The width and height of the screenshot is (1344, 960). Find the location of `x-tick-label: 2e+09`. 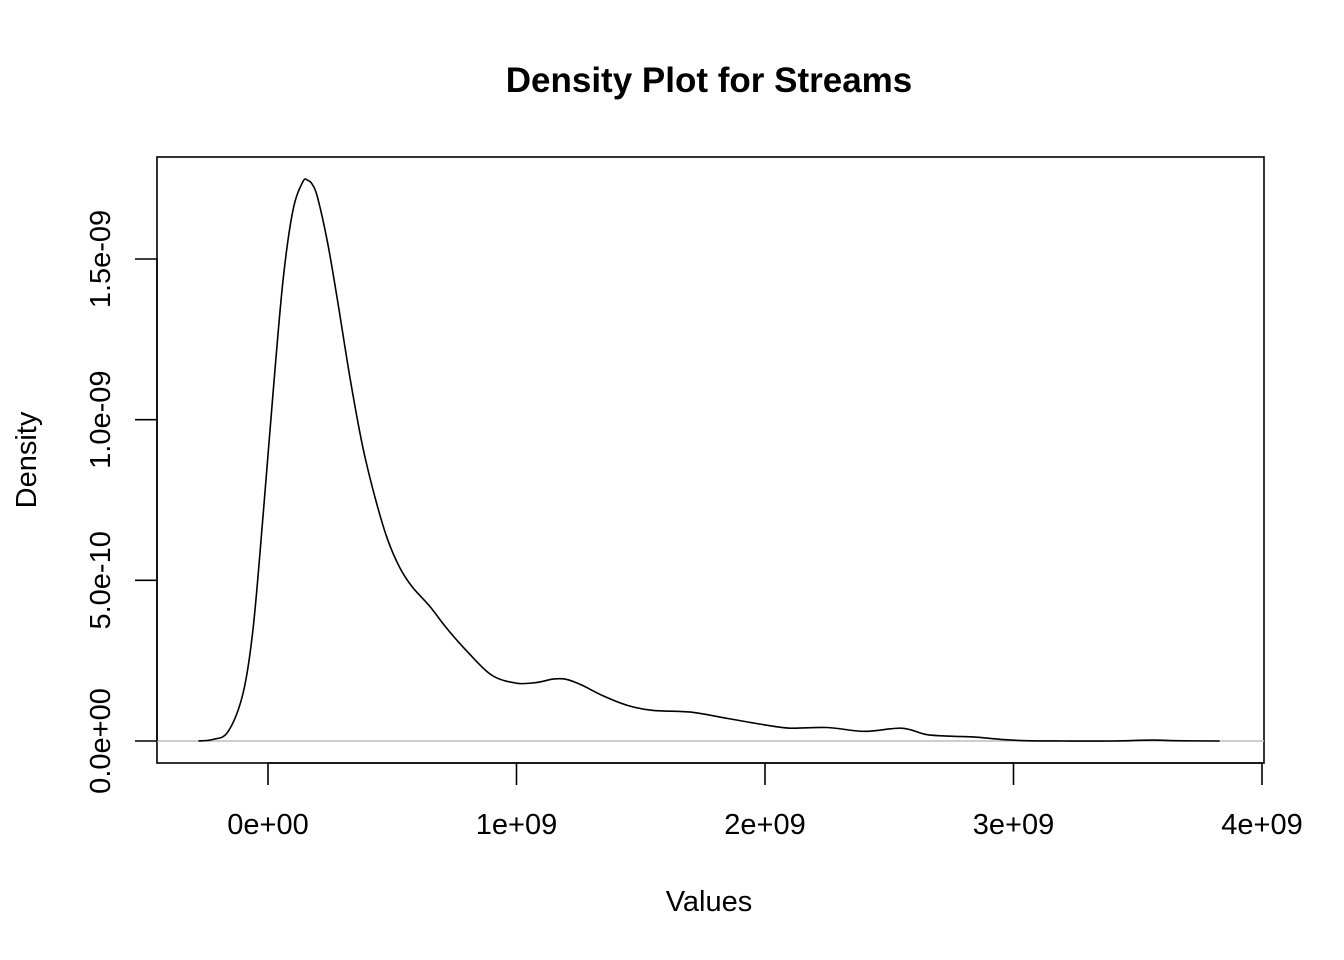

x-tick-label: 2e+09 is located at coordinates (764, 825).